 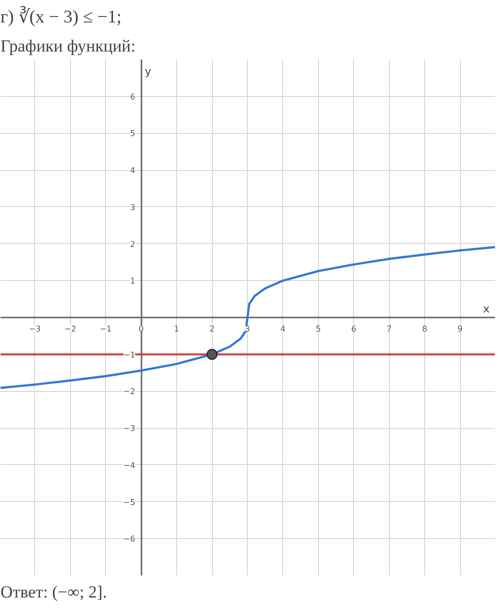 I want to click on y-tick-label: −1, so click(x=129, y=355).